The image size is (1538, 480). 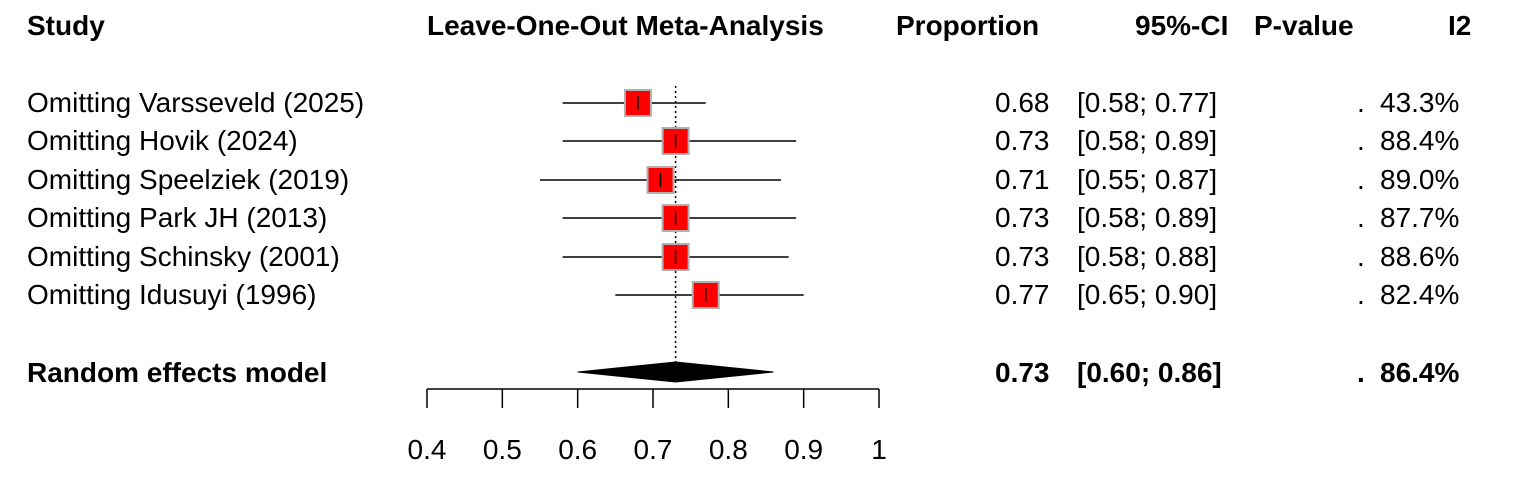 What do you see at coordinates (177, 372) in the screenshot?
I see `summary-label: Random effects model` at bounding box center [177, 372].